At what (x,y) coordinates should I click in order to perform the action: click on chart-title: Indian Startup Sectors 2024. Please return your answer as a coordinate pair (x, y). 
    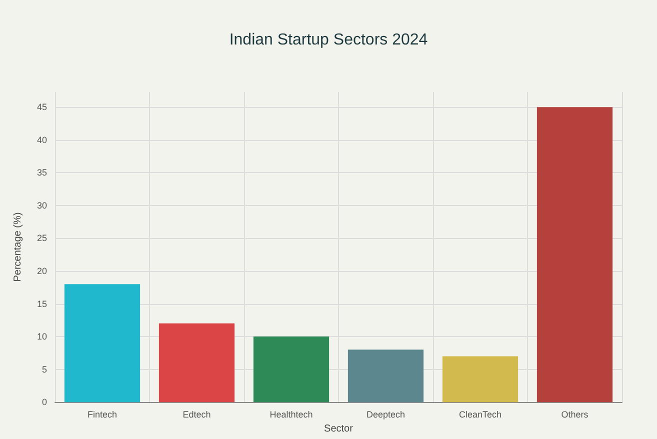
    Looking at the image, I should click on (328, 40).